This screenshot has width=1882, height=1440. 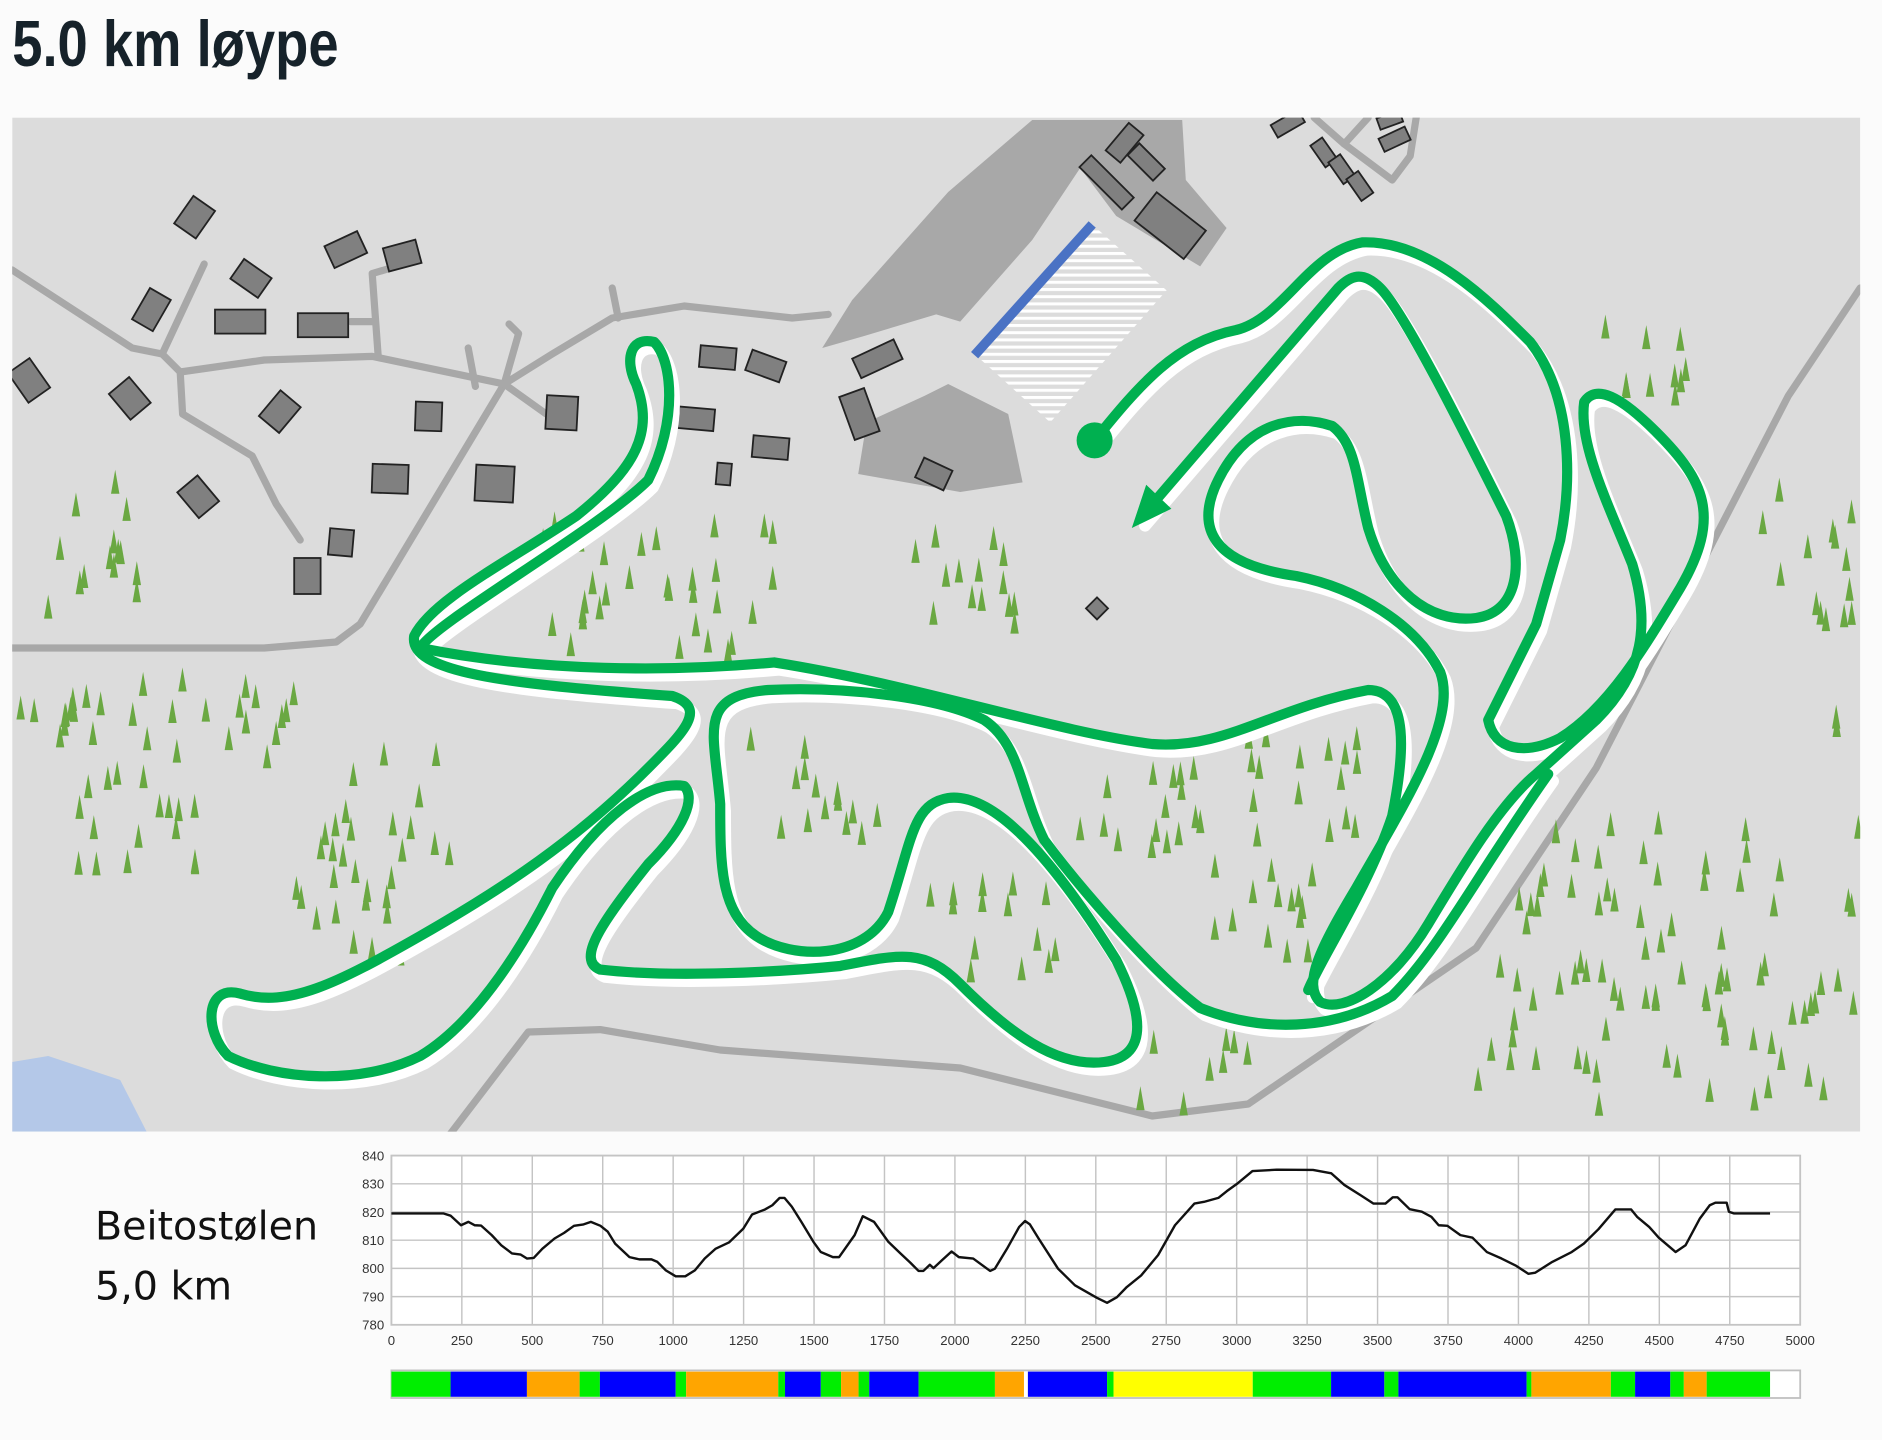 What do you see at coordinates (1306, 1340) in the screenshot?
I see `x-tick-label: 3250` at bounding box center [1306, 1340].